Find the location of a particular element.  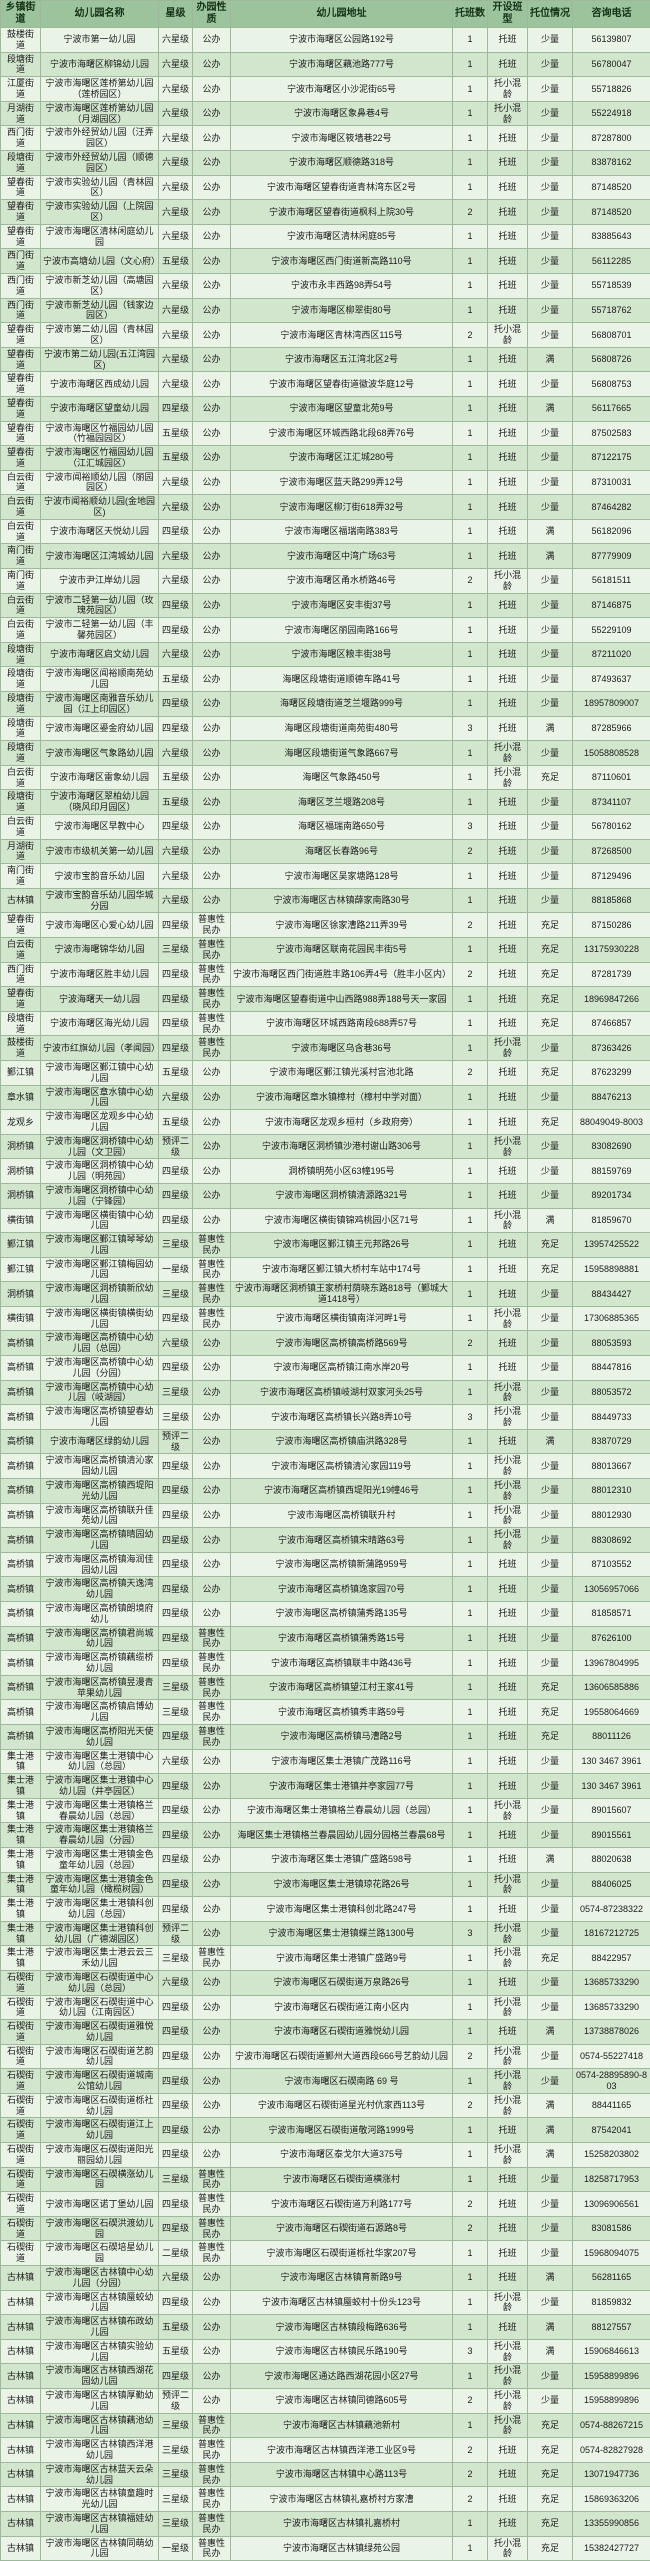

cell-slot-availability: 满 is located at coordinates (550, 531).